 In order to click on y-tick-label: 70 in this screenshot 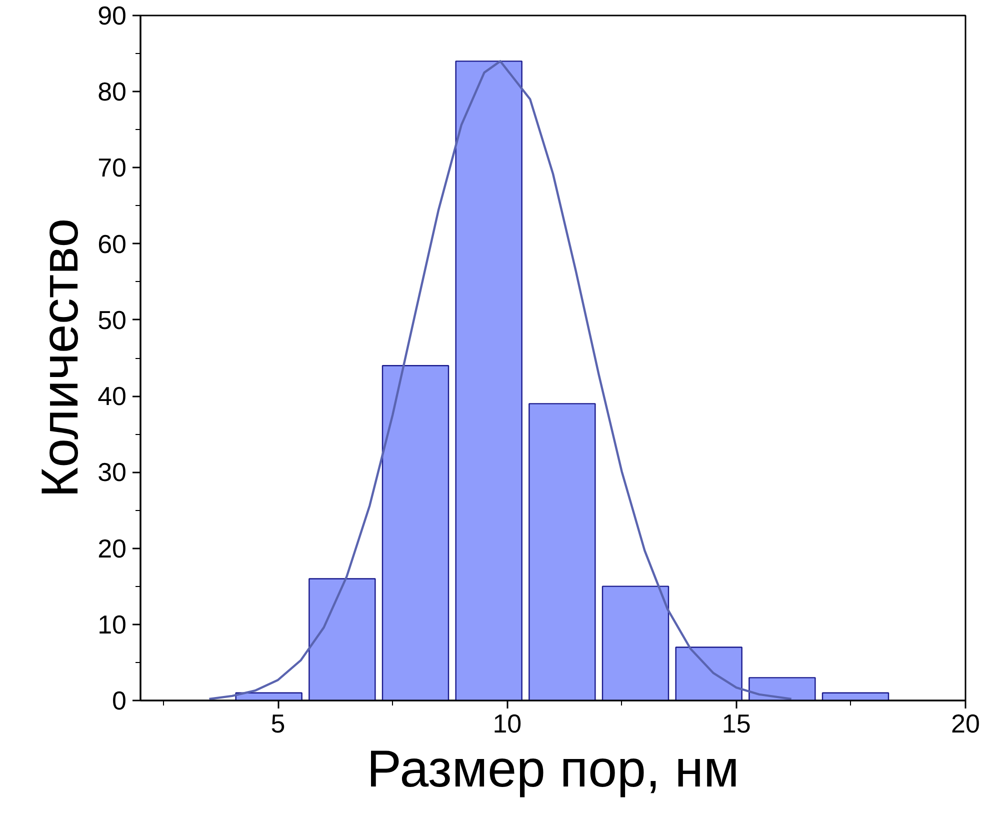, I will do `click(112, 167)`.